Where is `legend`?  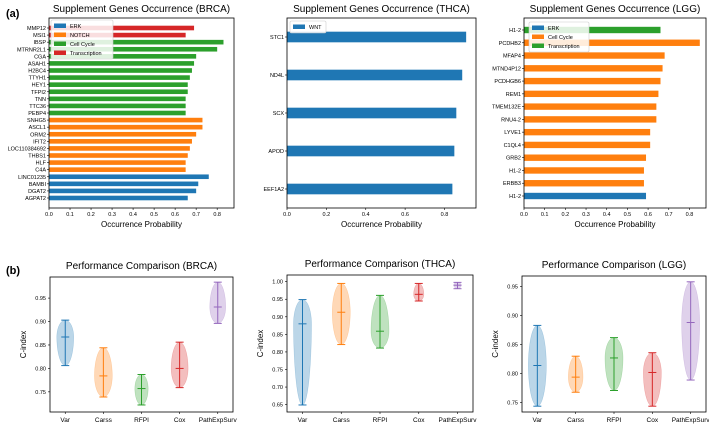 legend is located at coordinates (82, 39).